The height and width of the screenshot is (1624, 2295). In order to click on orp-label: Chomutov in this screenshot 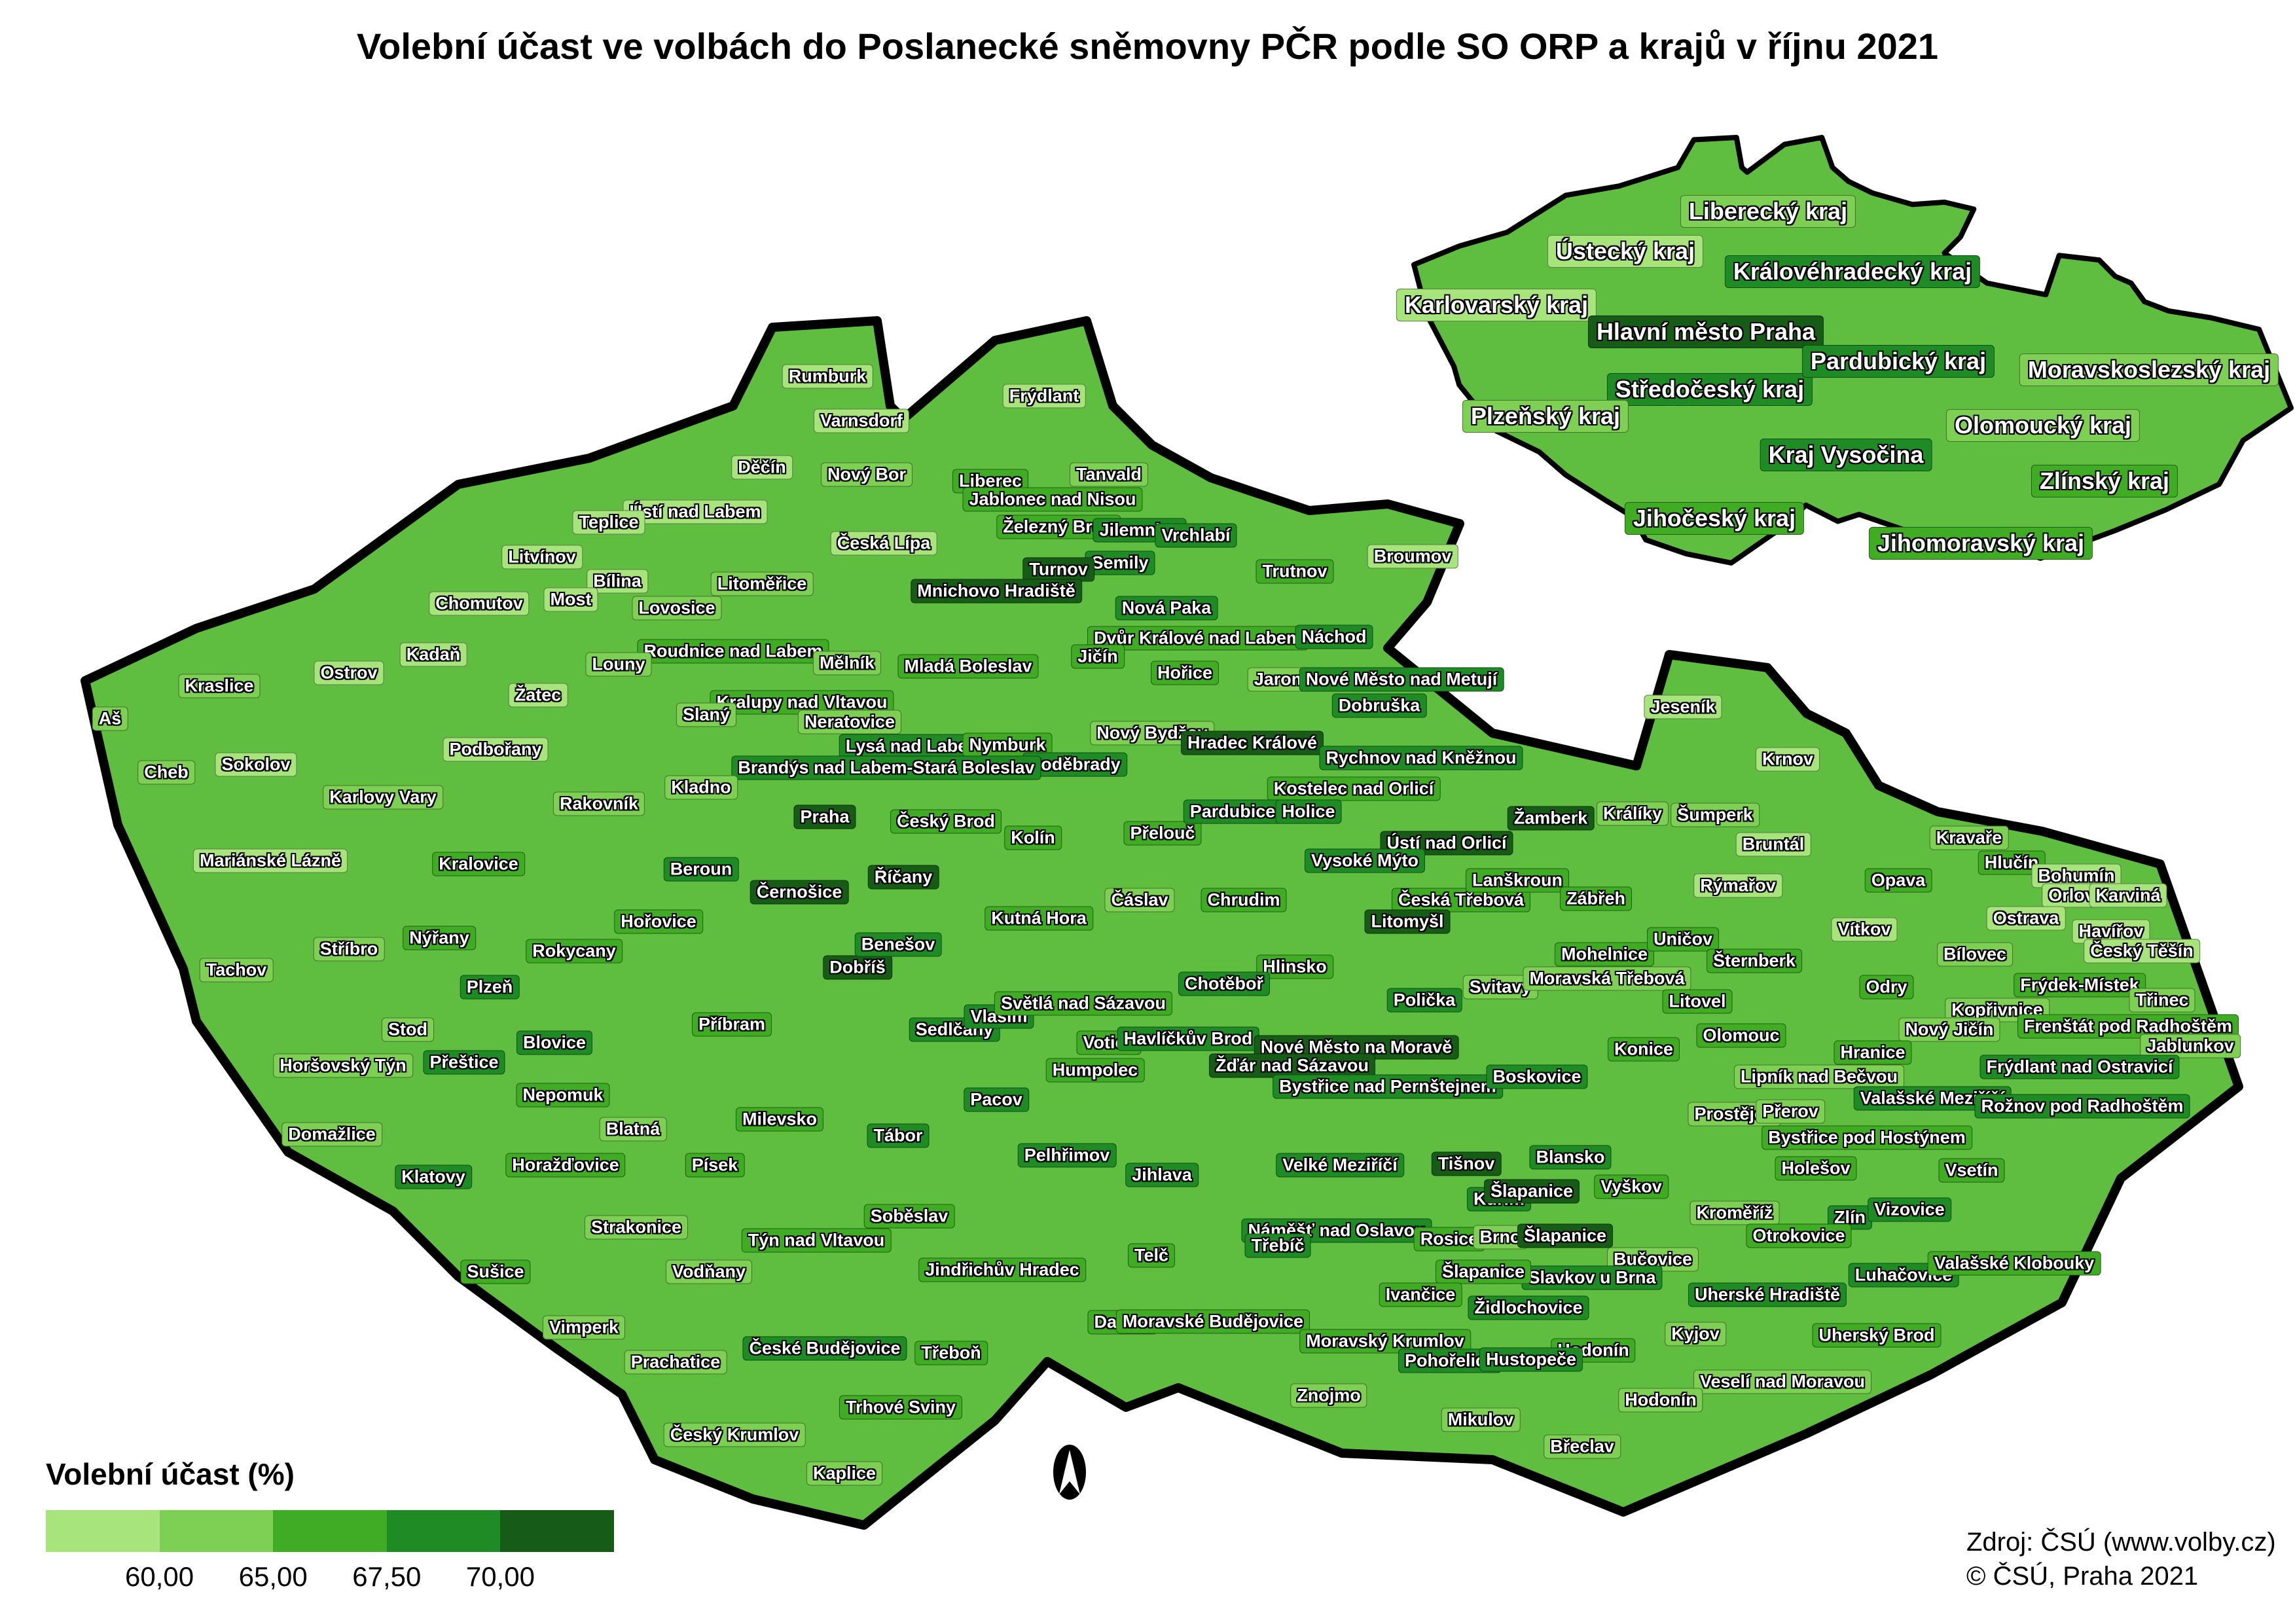, I will do `click(480, 603)`.